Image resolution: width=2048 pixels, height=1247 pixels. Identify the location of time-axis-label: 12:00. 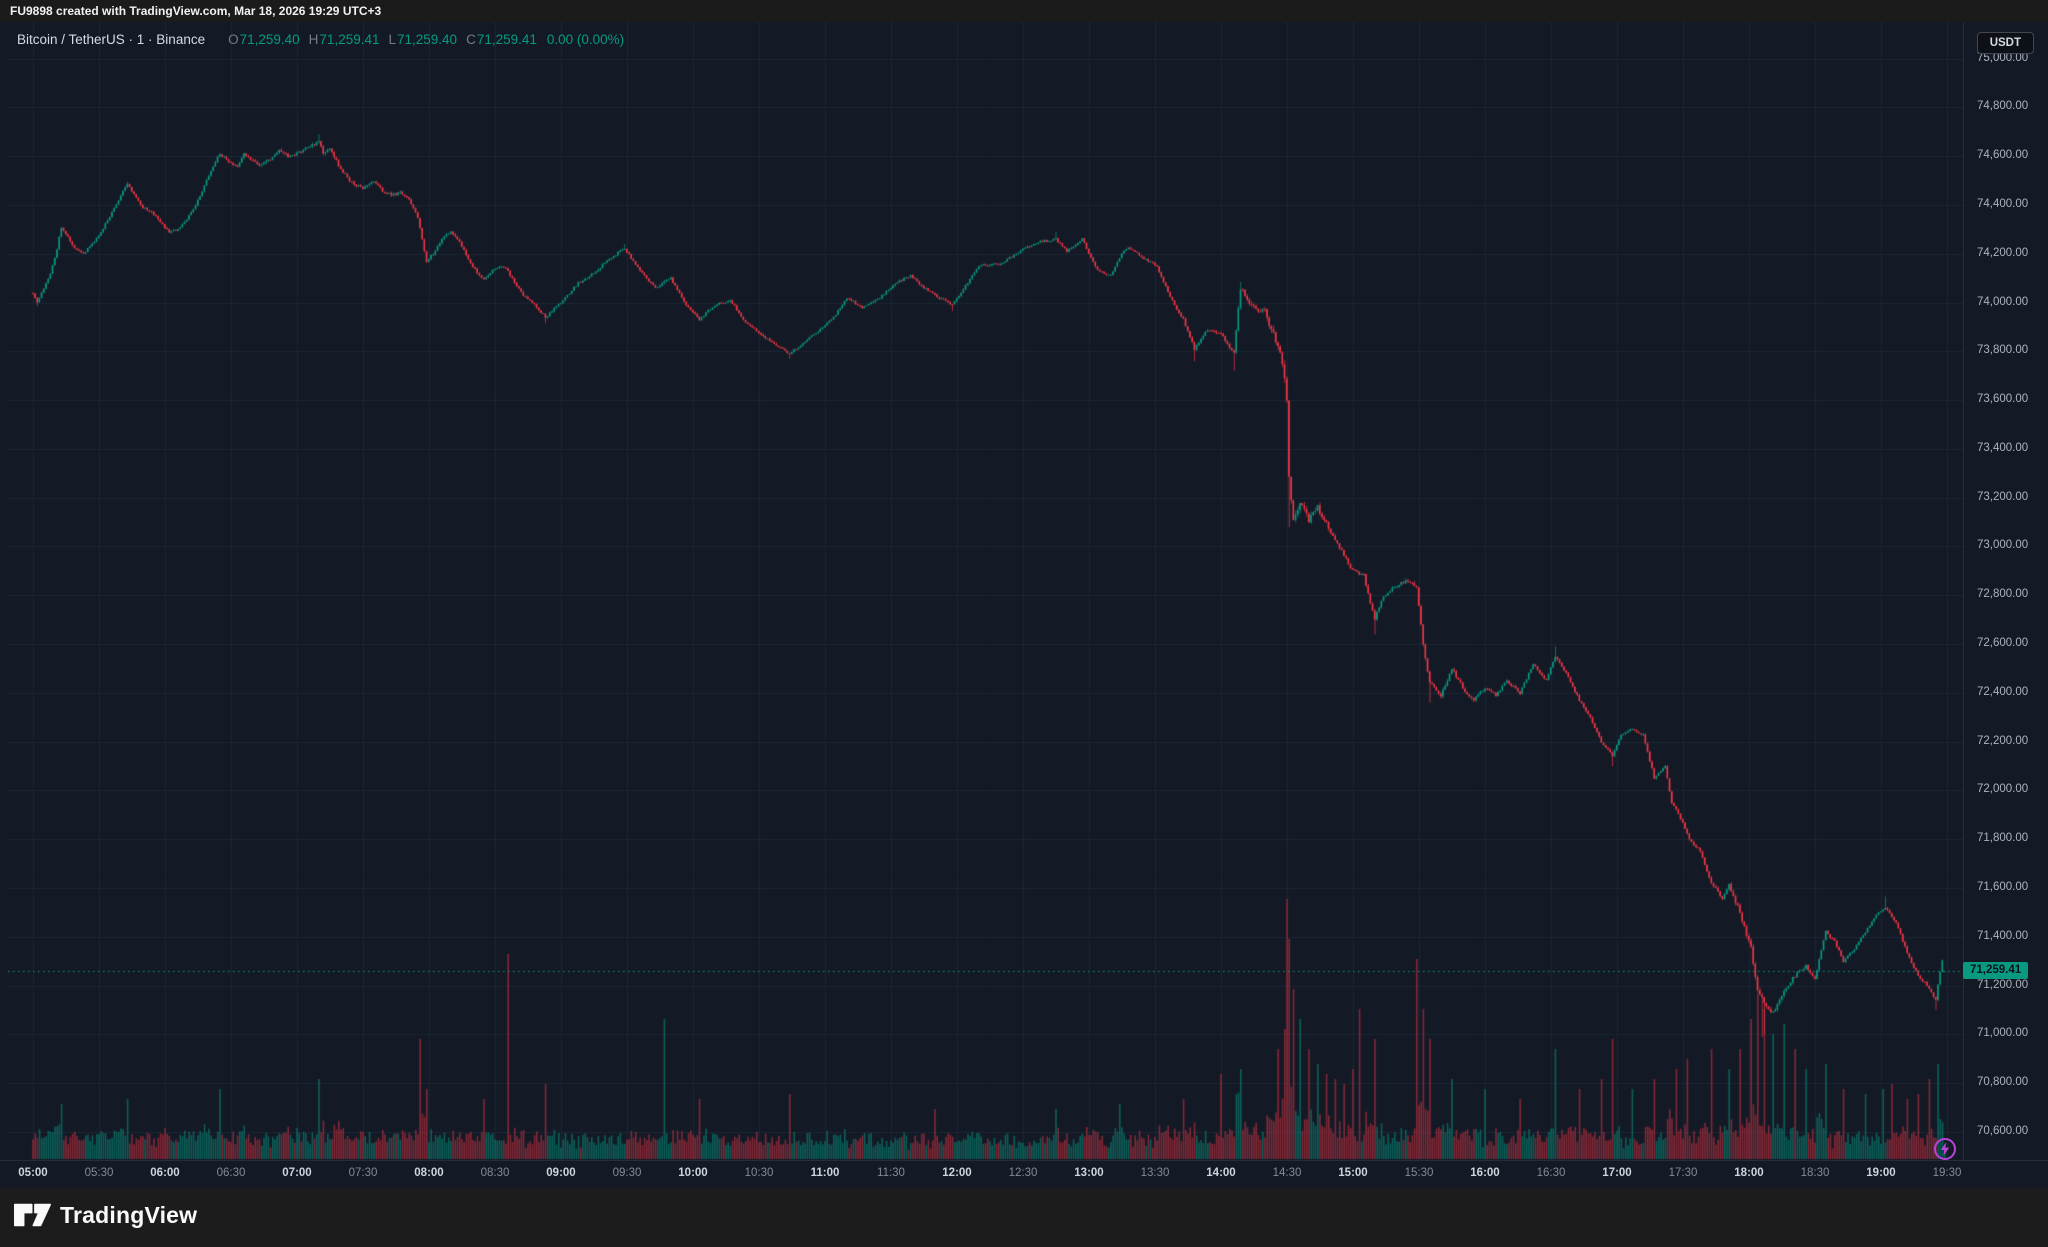
(957, 1173).